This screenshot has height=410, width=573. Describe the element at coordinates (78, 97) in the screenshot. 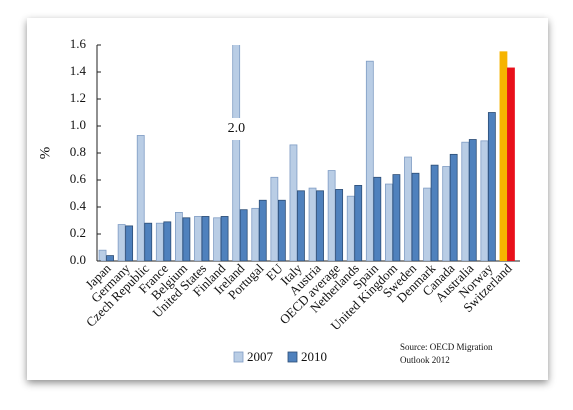

I see `y-tick-label: 1.2` at that location.